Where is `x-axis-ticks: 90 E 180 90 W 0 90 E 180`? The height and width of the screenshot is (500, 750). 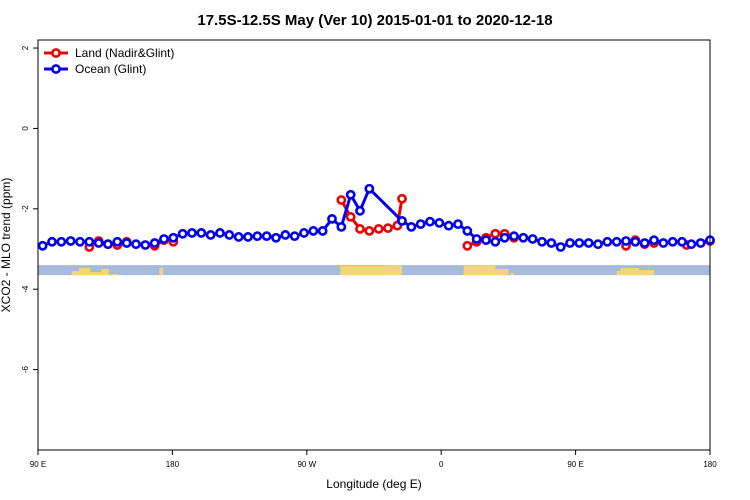
x-axis-ticks: 90 E 180 90 W 0 90 E 180 is located at coordinates (373, 459).